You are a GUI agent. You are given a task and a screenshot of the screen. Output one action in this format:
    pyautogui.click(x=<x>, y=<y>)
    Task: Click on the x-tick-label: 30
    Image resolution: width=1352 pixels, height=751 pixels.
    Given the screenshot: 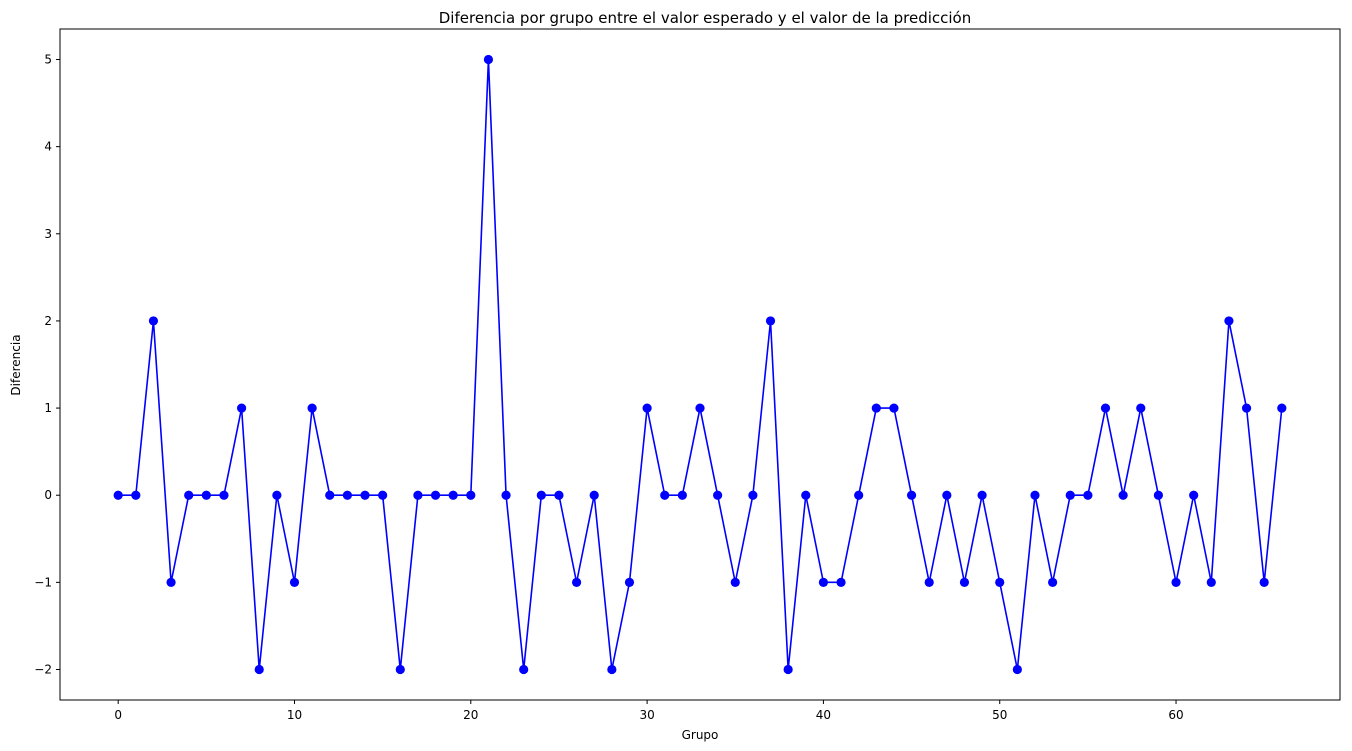 What is the action you would take?
    pyautogui.click(x=646, y=715)
    